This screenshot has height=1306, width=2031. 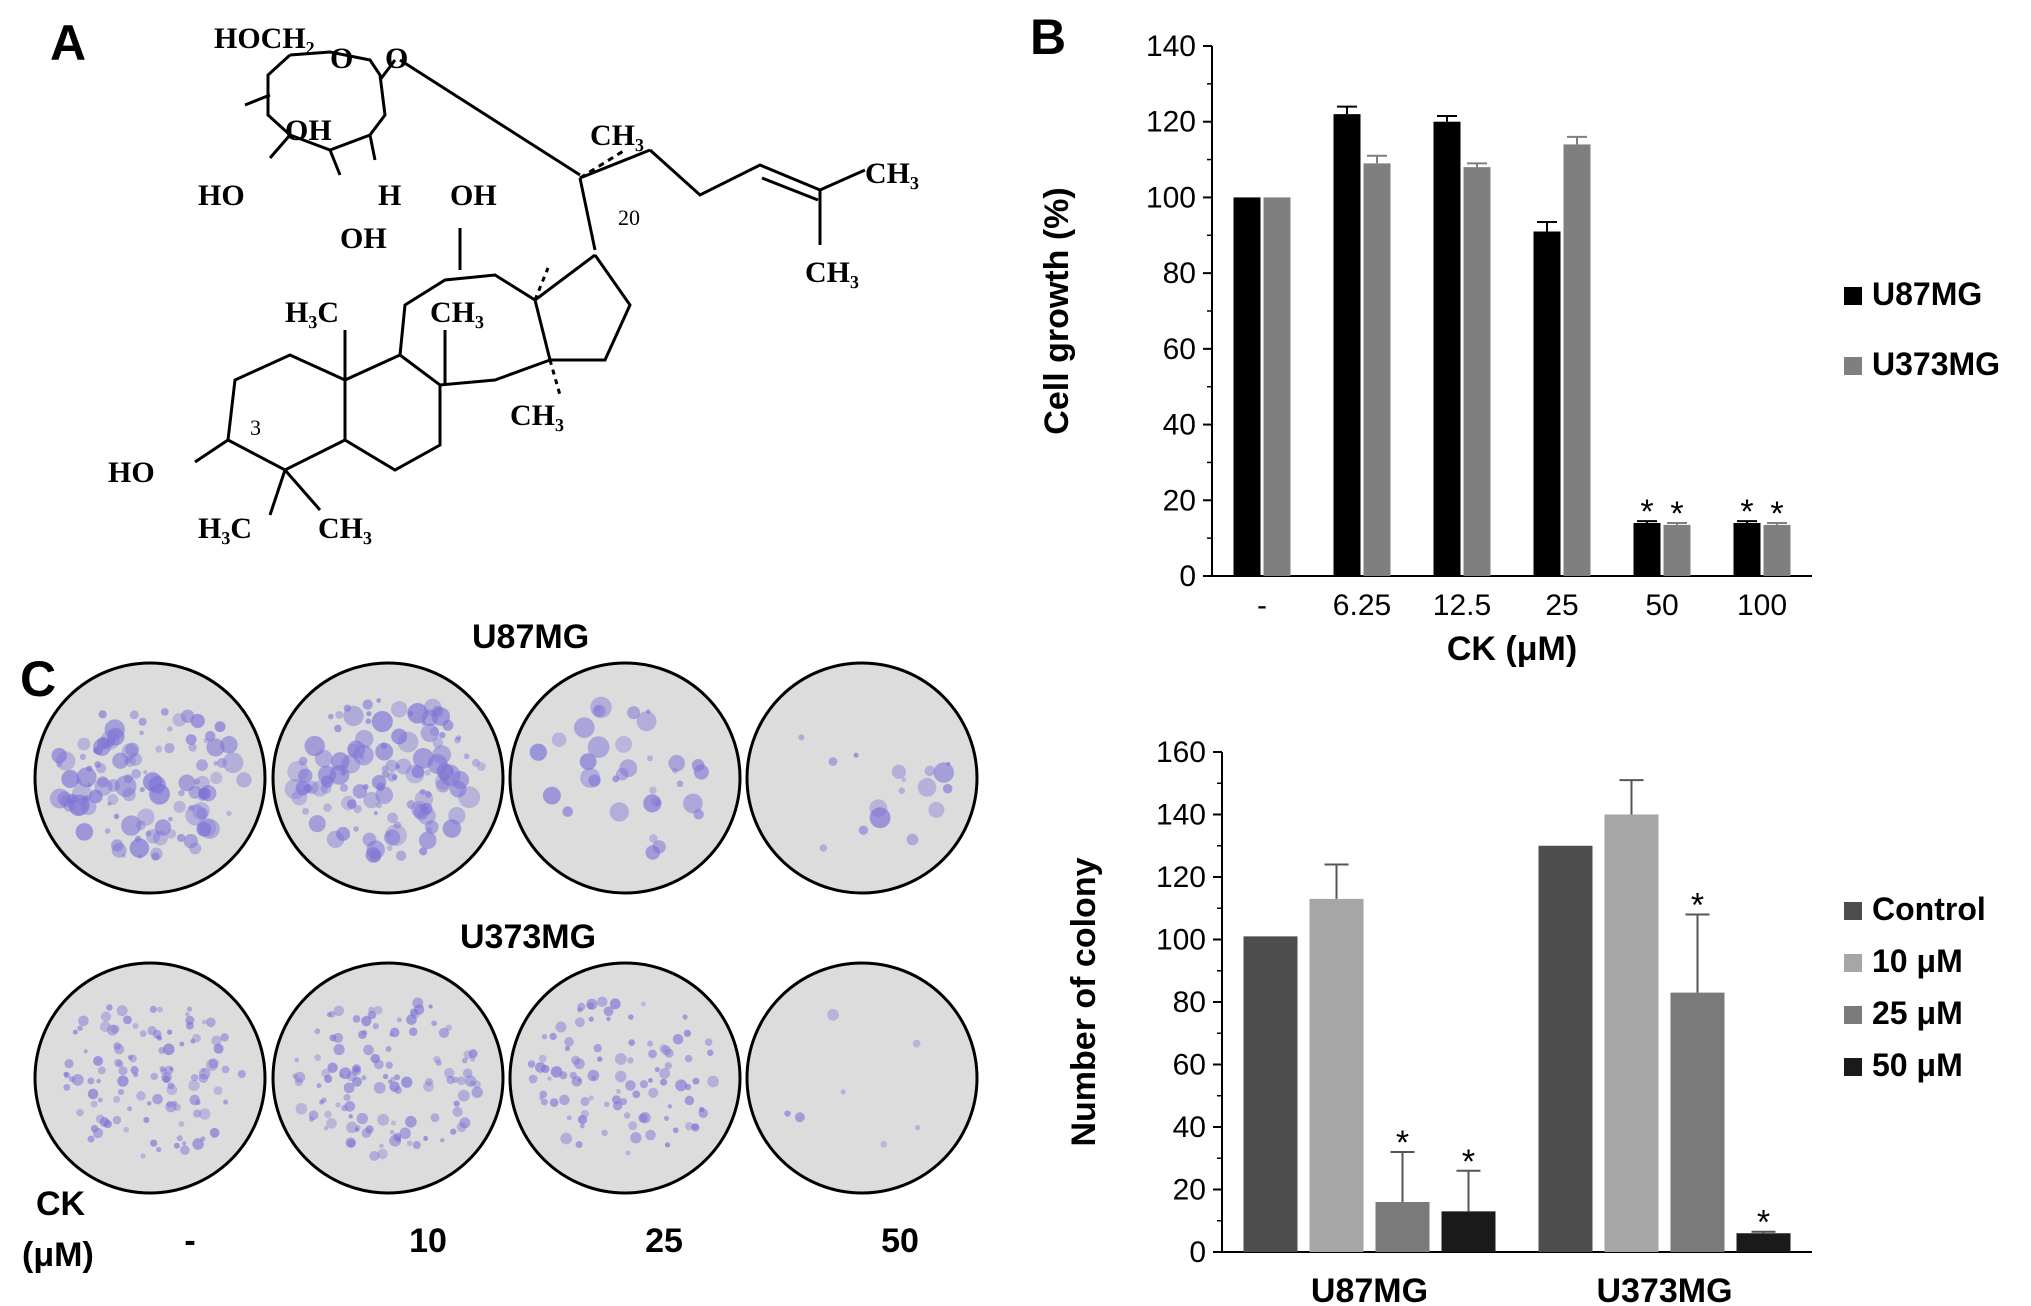 What do you see at coordinates (1179, 273) in the screenshot?
I see `y-tick-label: 80` at bounding box center [1179, 273].